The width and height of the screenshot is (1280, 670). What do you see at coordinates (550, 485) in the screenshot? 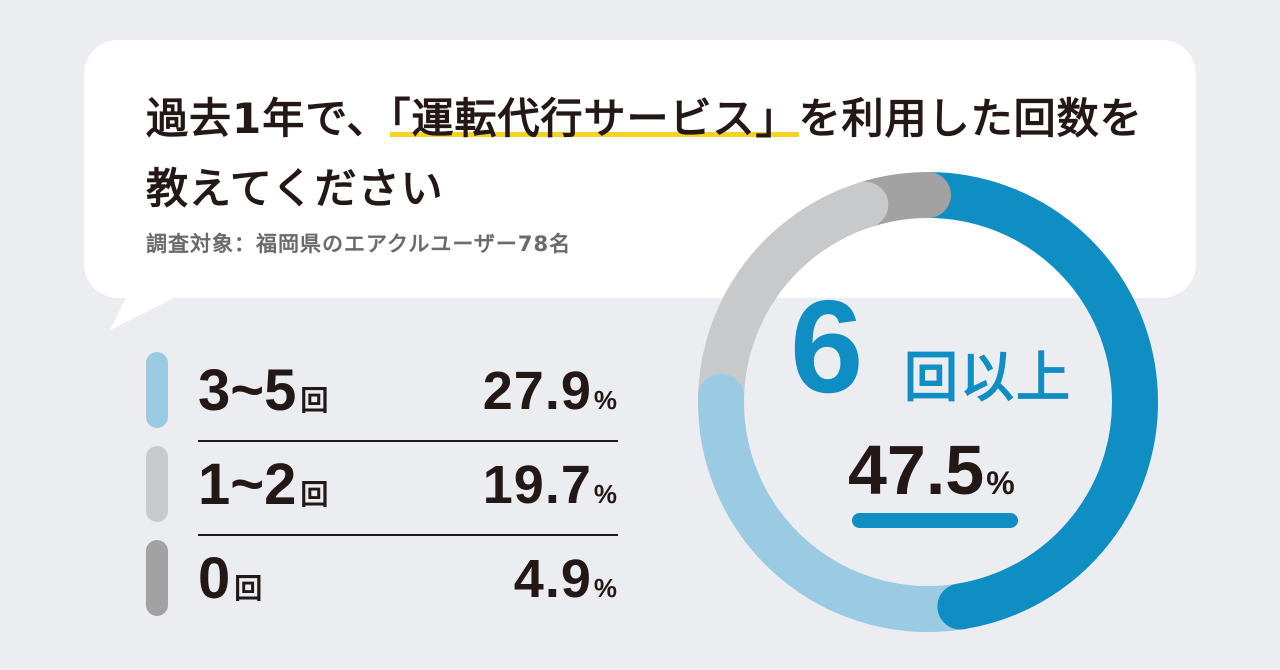
I see `legend-value: 19.7%` at bounding box center [550, 485].